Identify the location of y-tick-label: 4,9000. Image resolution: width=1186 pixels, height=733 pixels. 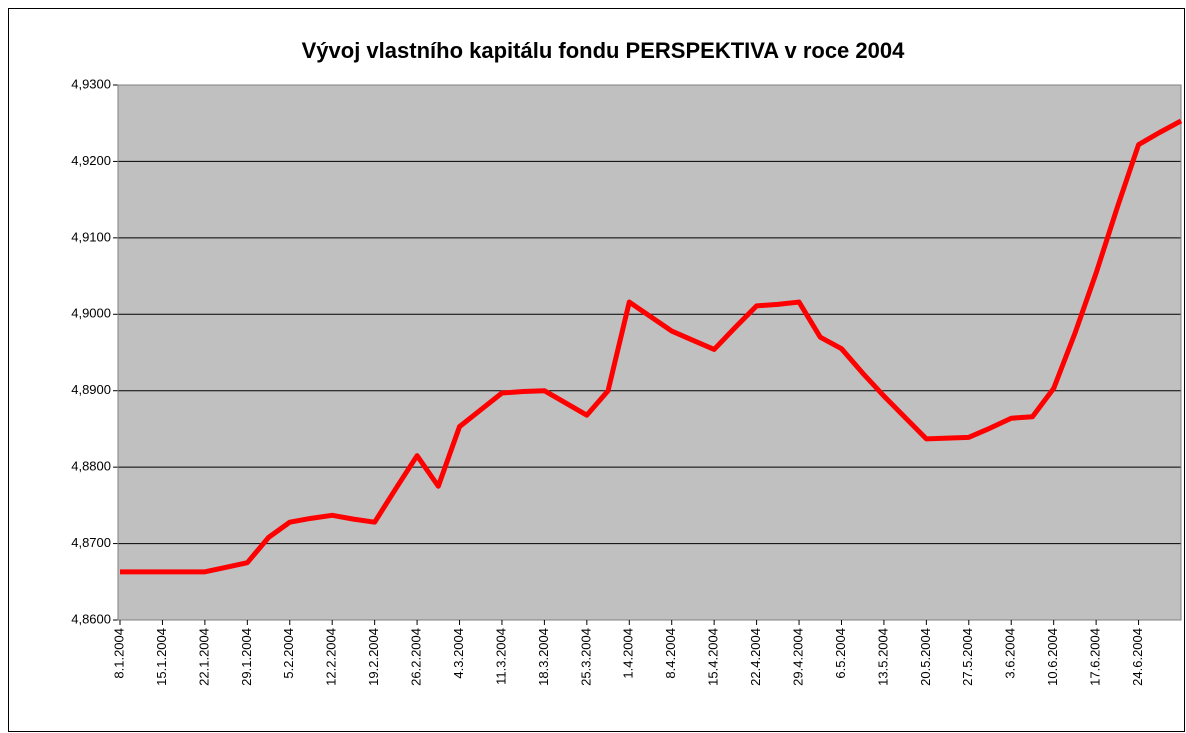
(91, 313).